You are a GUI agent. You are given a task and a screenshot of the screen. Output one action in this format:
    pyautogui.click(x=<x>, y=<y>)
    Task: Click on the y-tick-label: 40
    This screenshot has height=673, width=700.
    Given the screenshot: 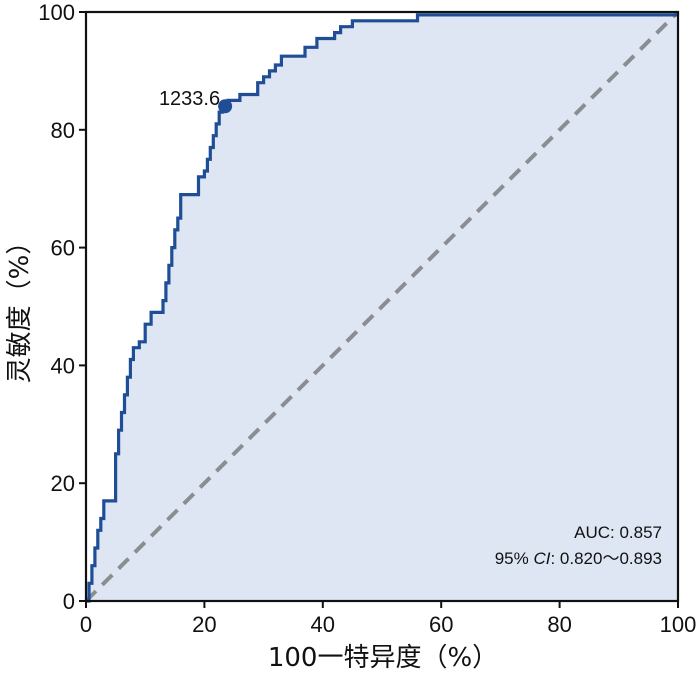 What is the action you would take?
    pyautogui.click(x=63, y=365)
    